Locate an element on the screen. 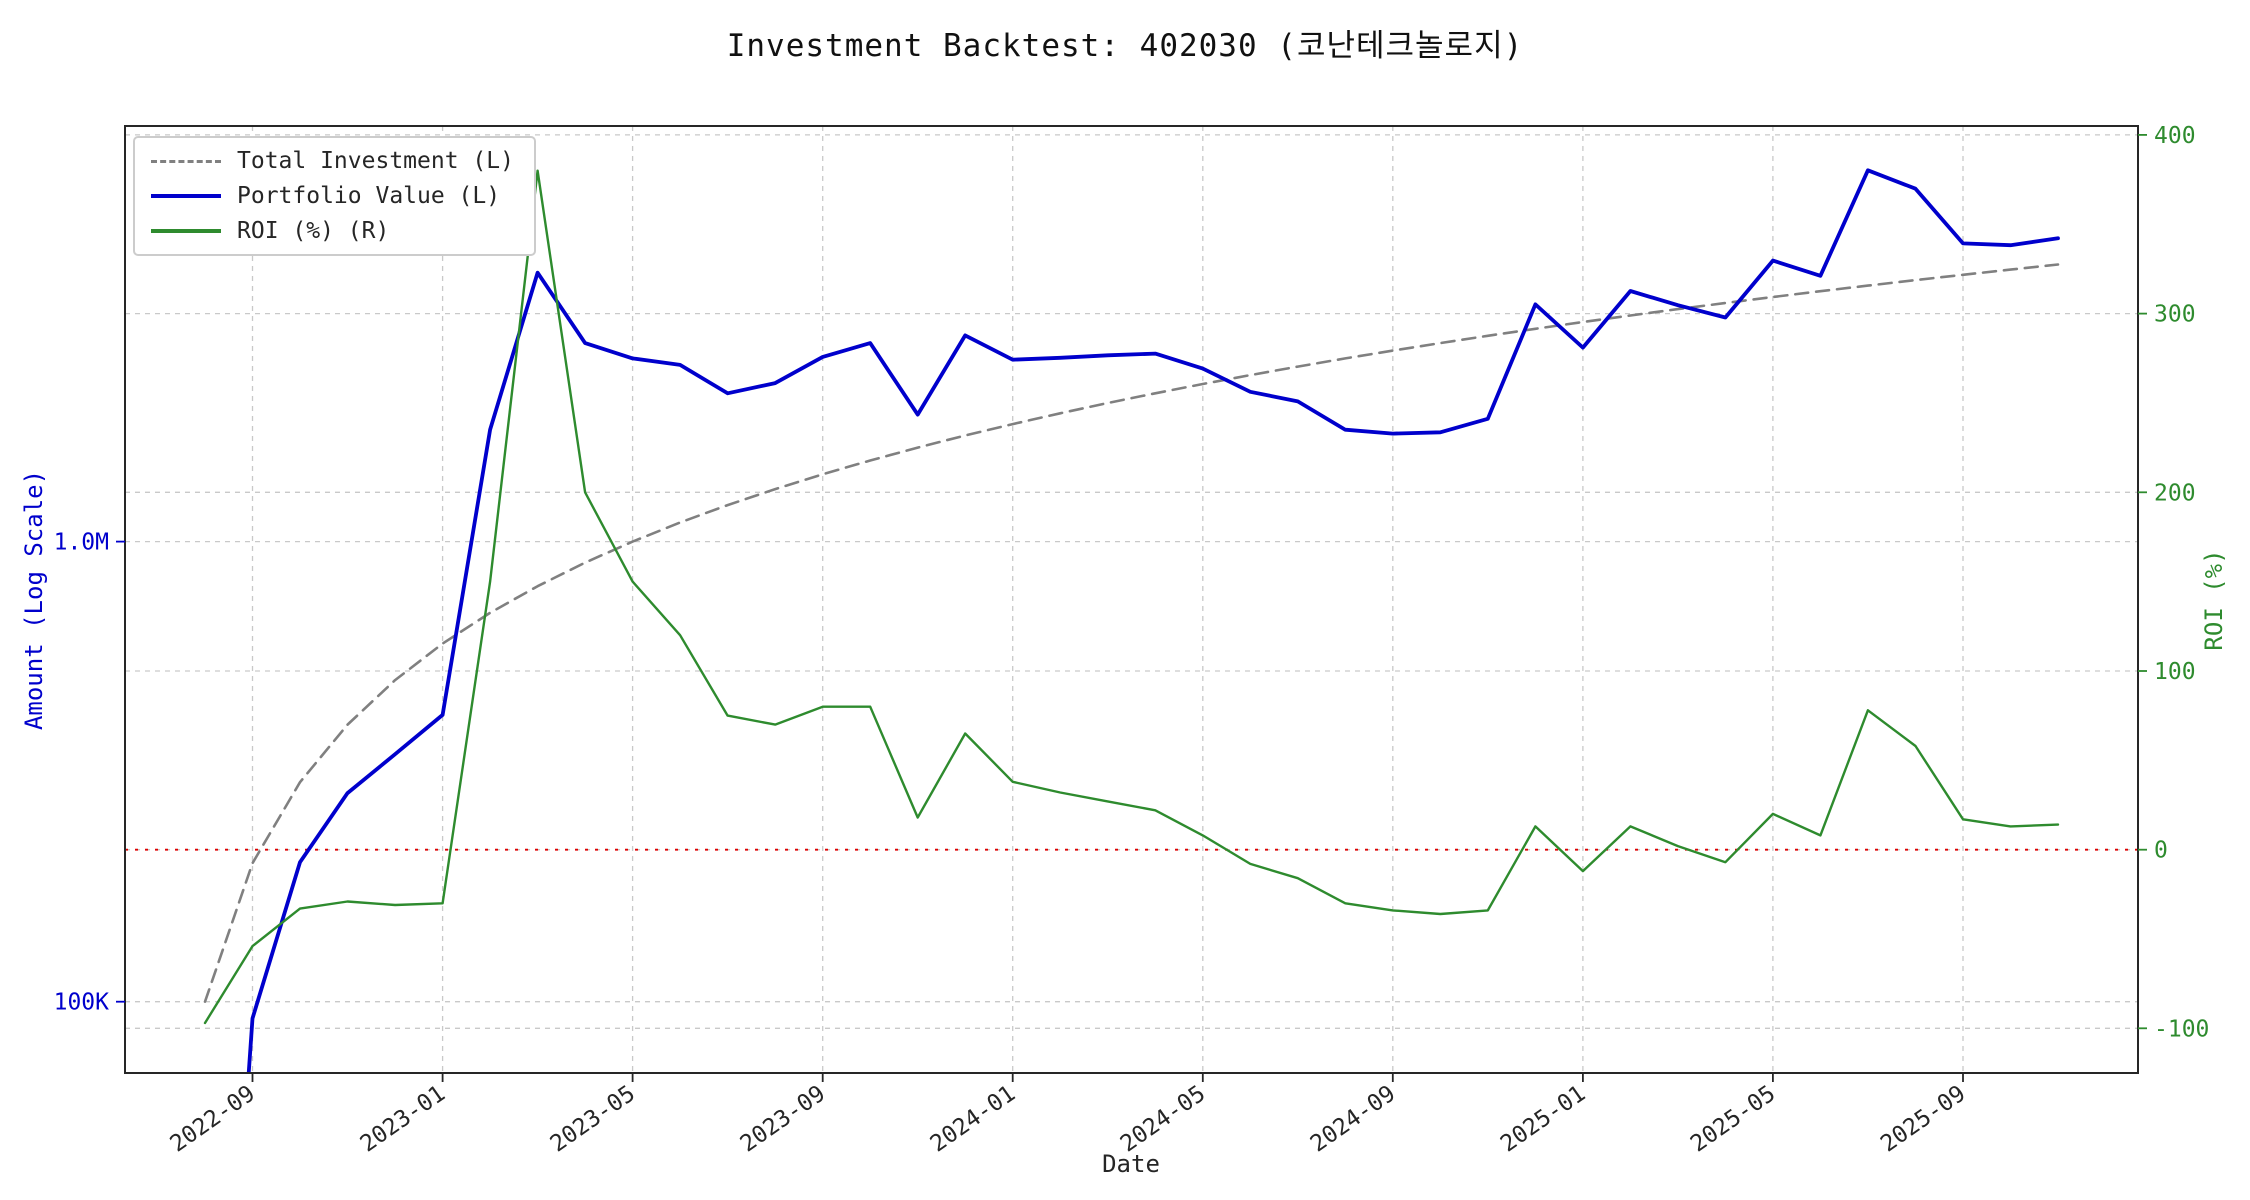  portfolio-value-line-sample is located at coordinates (186, 196).